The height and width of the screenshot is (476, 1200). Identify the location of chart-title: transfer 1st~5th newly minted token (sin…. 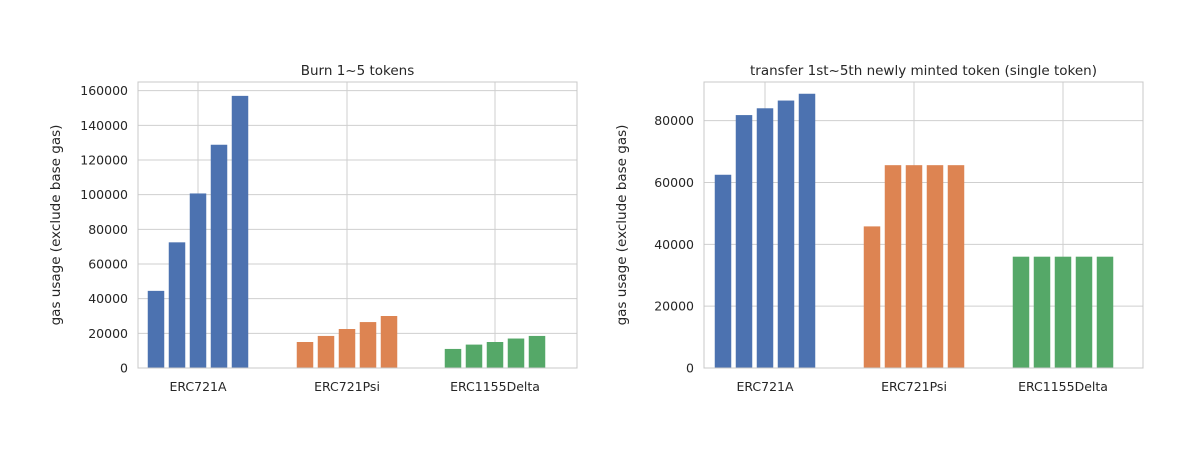
(923, 71).